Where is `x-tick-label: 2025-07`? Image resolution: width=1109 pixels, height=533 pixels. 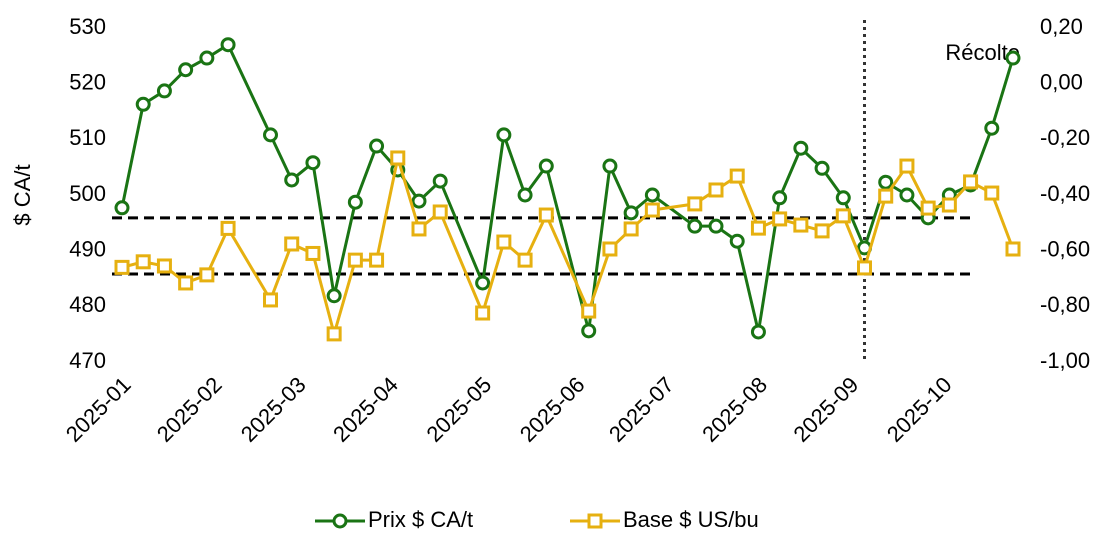 x-tick-label: 2025-07 is located at coordinates (641, 409).